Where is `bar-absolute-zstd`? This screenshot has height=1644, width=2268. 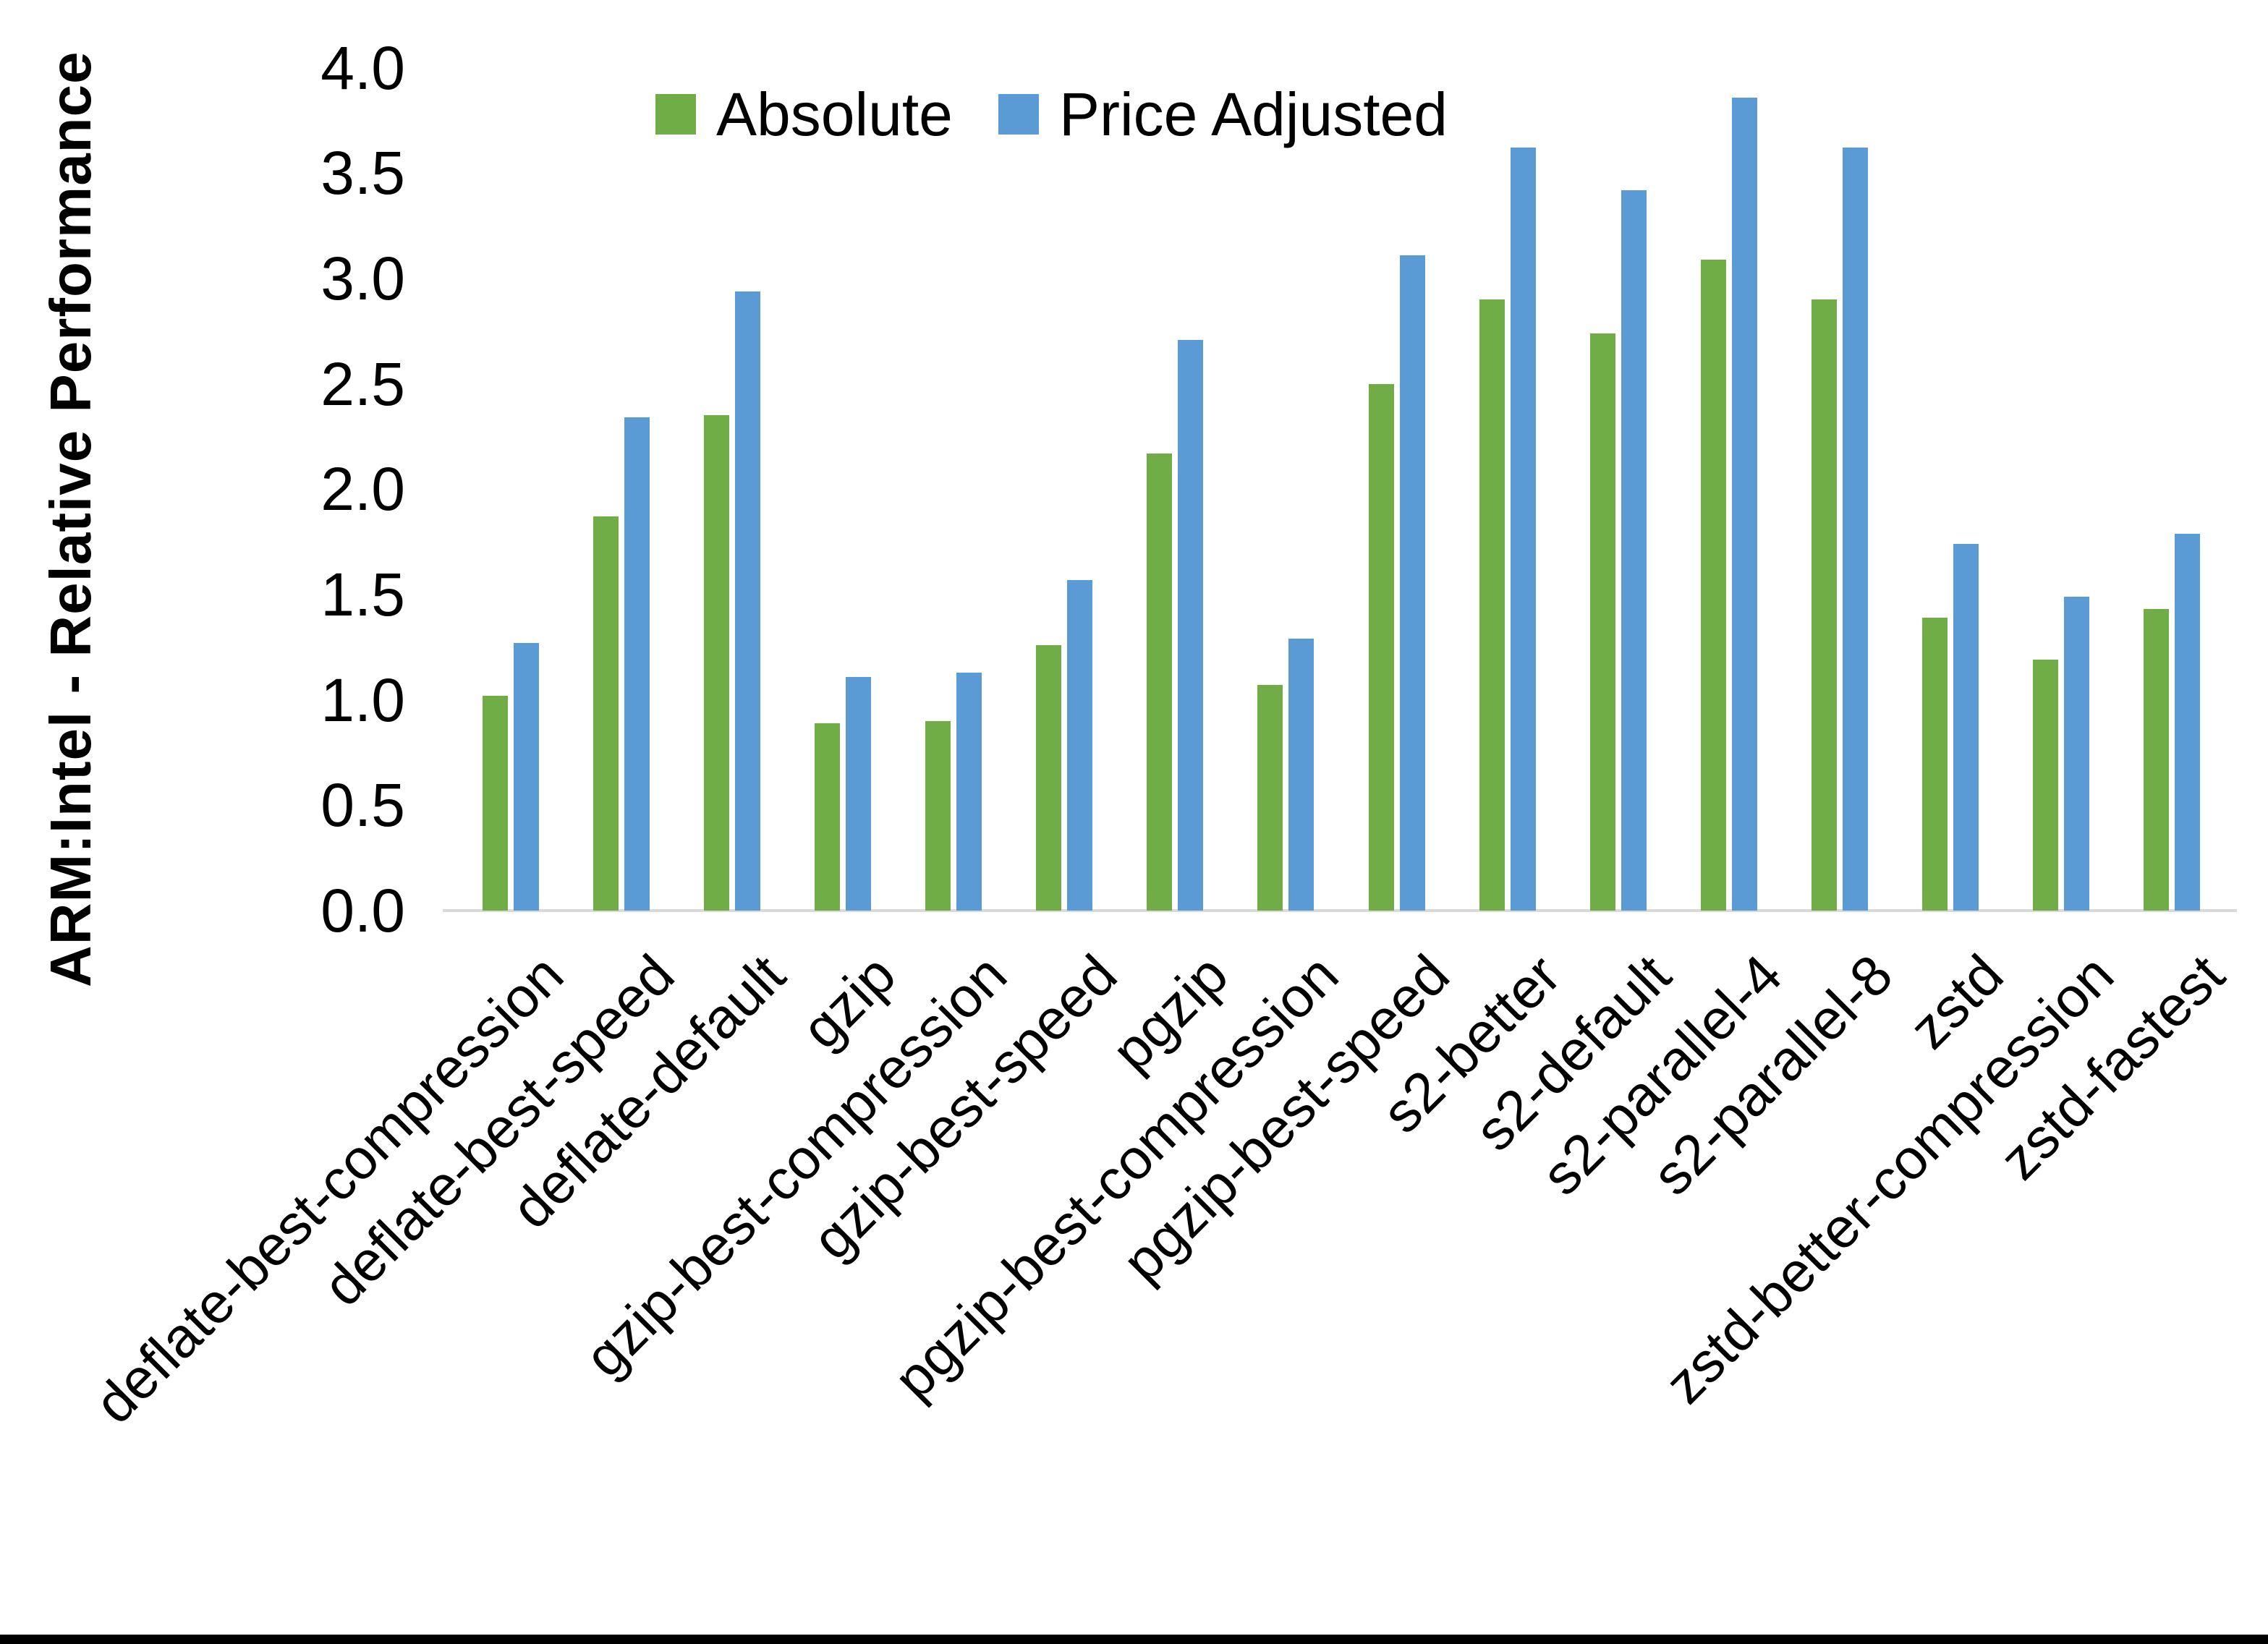 bar-absolute-zstd is located at coordinates (1935, 764).